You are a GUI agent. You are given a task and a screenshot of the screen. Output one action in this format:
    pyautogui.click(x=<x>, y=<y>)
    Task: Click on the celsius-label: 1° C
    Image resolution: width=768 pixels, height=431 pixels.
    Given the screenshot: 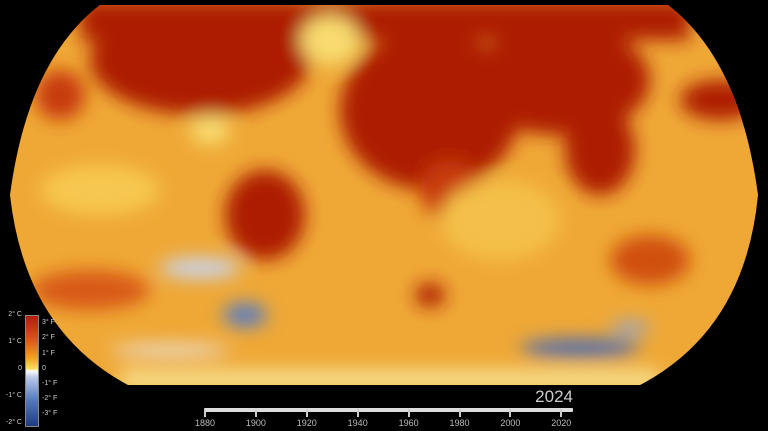 What is the action you would take?
    pyautogui.click(x=15, y=341)
    